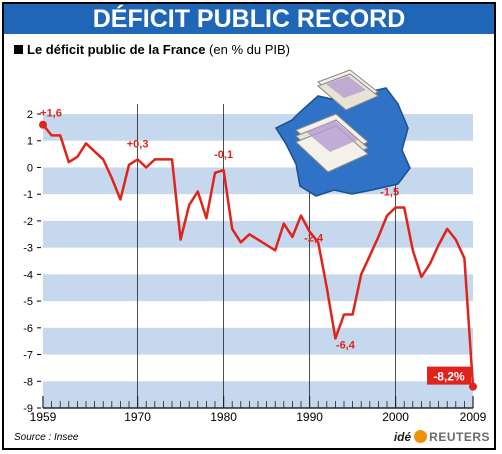  Describe the element at coordinates (28, 329) in the screenshot. I see `y-tick-label: -6` at that location.